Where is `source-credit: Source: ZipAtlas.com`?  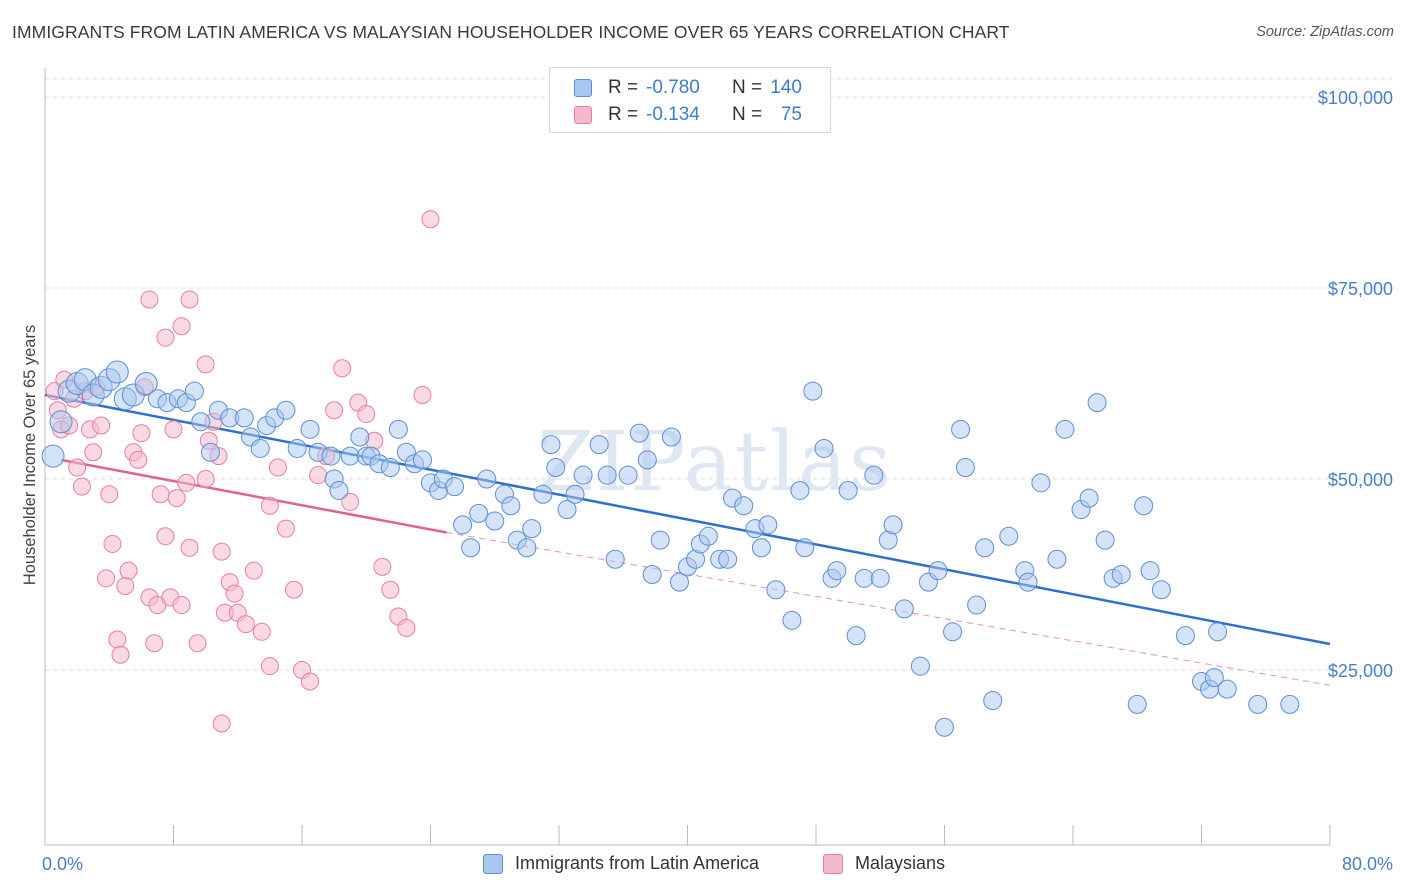
source-credit: Source: ZipAtlas.com is located at coordinates (1325, 32).